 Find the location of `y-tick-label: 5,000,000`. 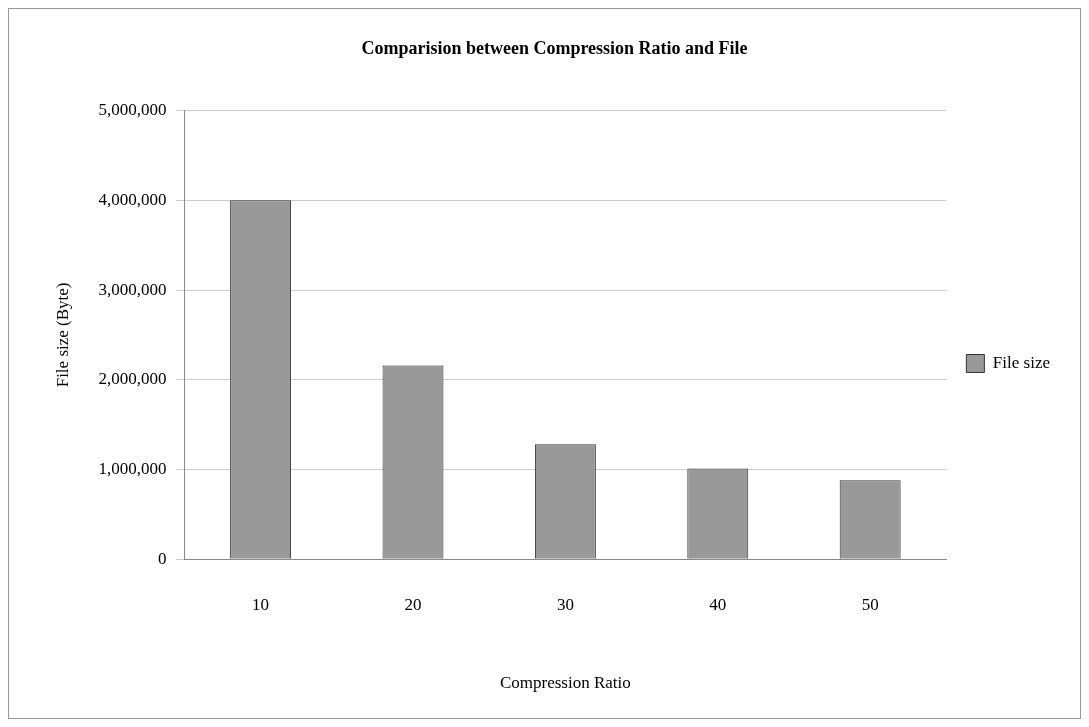

y-tick-label: 5,000,000 is located at coordinates (132, 110).